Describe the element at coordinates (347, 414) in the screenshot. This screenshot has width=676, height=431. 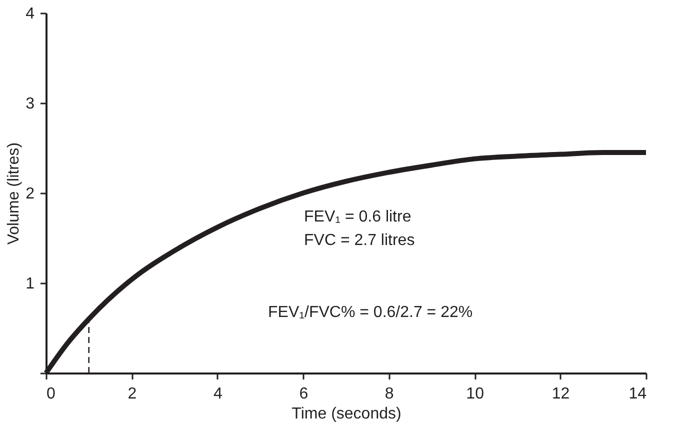
I see `x-axis-title: Time (seconds)` at that location.